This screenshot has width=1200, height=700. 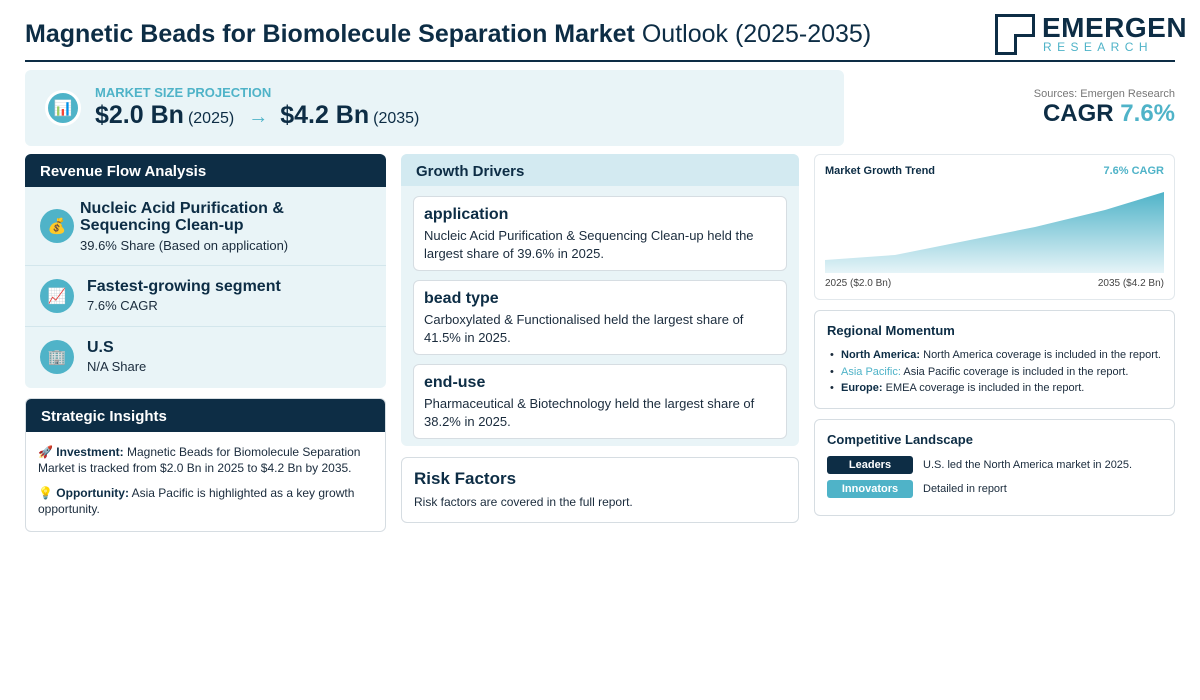 I want to click on cagr-label: CAGR, so click(x=1078, y=113).